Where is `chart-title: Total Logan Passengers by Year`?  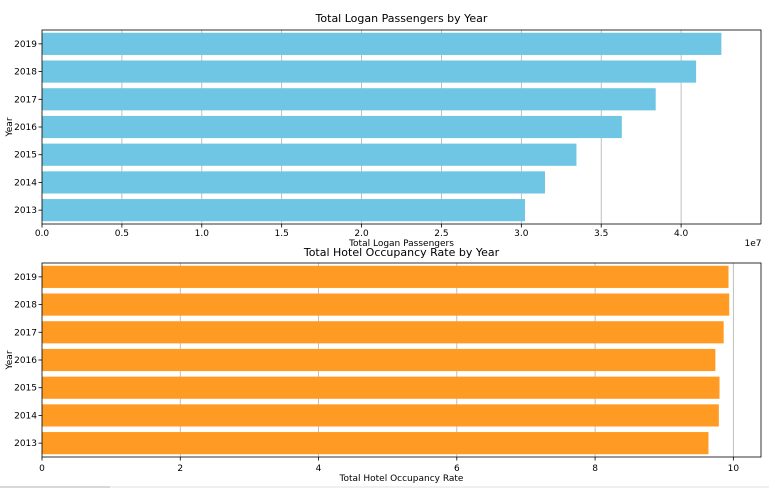 chart-title: Total Logan Passengers by Year is located at coordinates (401, 18).